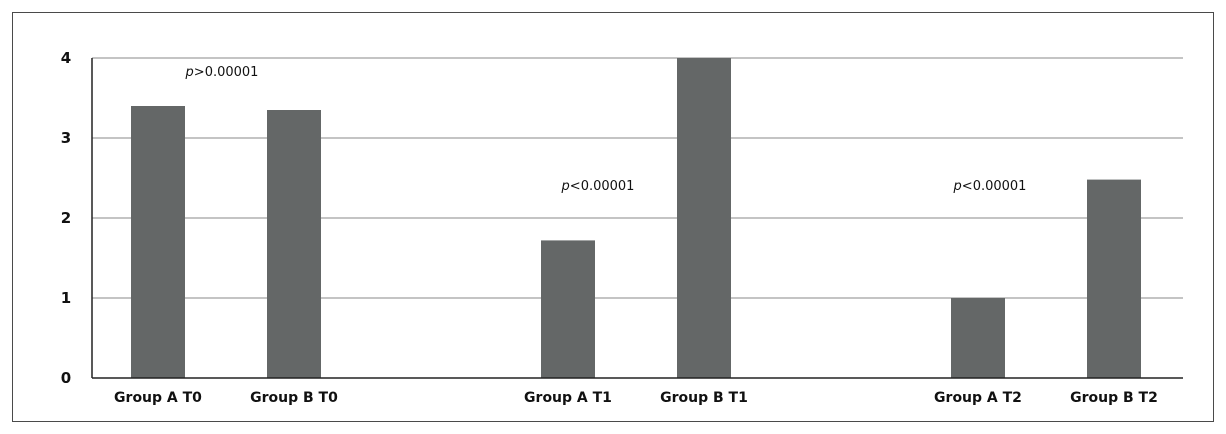  Describe the element at coordinates (294, 398) in the screenshot. I see `x-tick-label: Group B T0` at that location.